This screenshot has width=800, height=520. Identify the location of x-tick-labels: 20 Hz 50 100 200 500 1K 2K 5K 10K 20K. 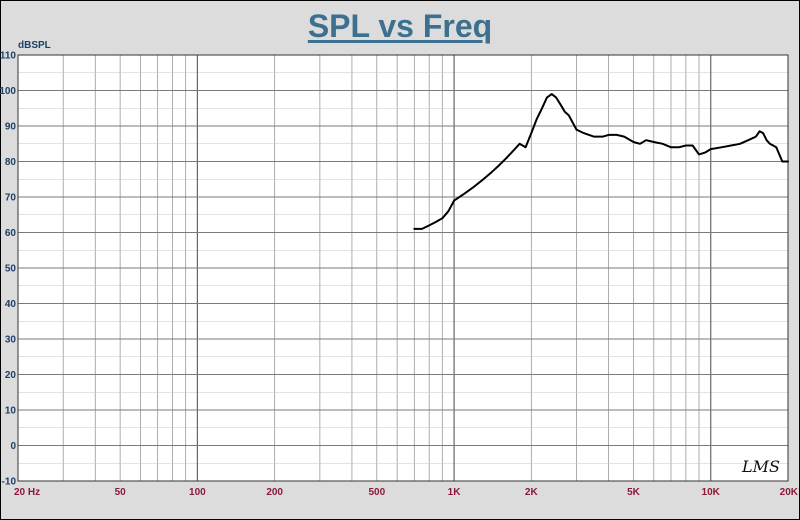
(406, 492).